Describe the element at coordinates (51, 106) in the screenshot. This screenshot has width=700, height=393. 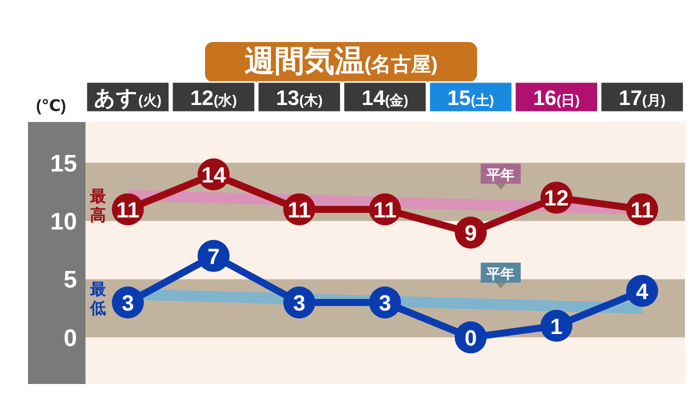
I see `y-axis-title: (℃)` at that location.